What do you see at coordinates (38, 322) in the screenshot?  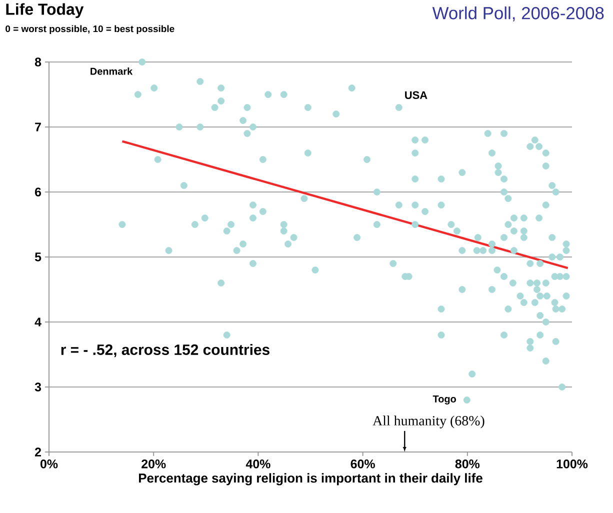 I see `y-tick-label: 4` at bounding box center [38, 322].